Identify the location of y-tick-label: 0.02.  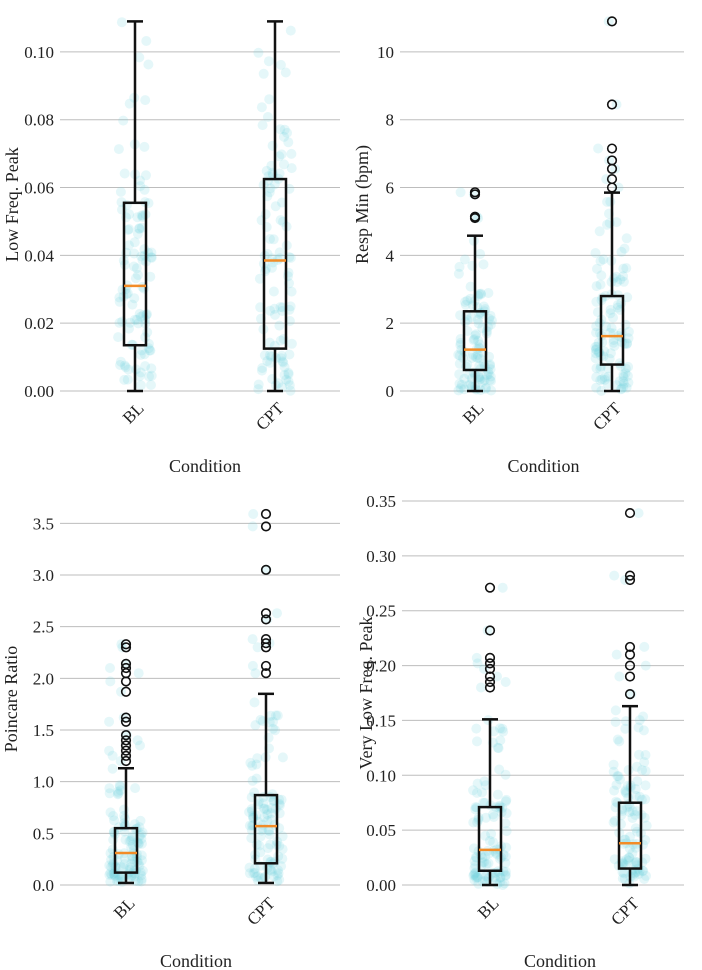
(39, 323).